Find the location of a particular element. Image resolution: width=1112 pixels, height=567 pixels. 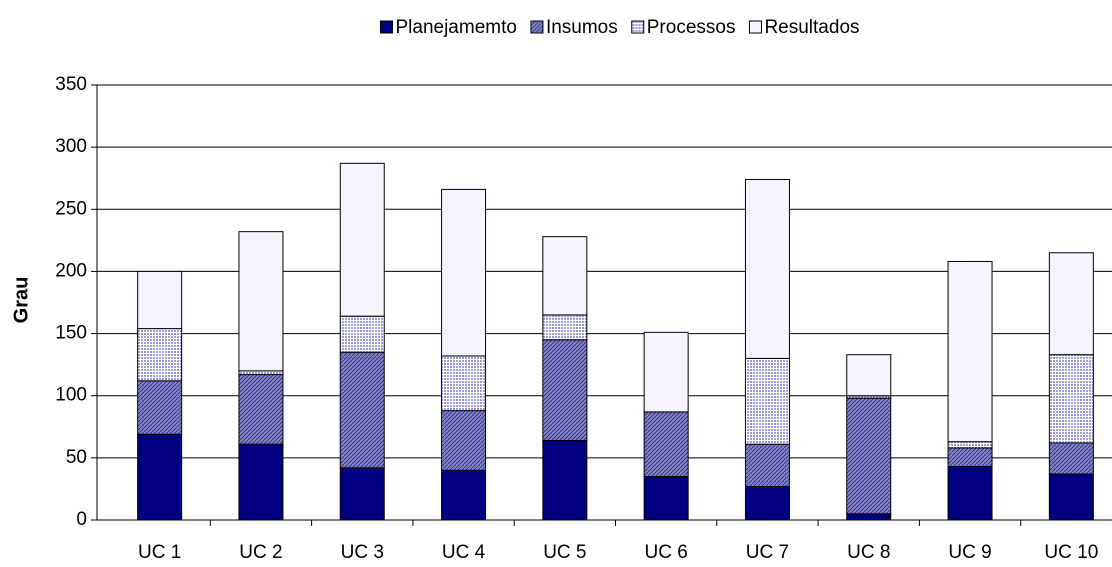

x-tick-label: UC 9 is located at coordinates (969, 552).